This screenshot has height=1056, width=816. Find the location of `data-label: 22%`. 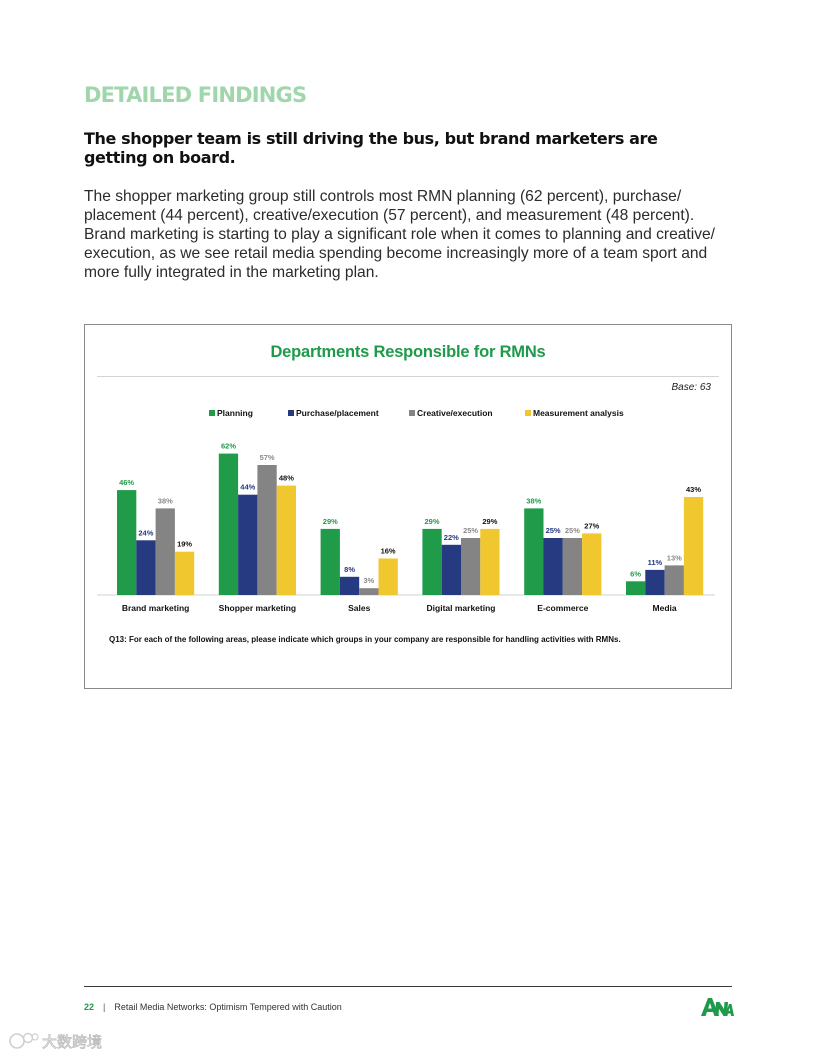

data-label: 22% is located at coordinates (451, 537).